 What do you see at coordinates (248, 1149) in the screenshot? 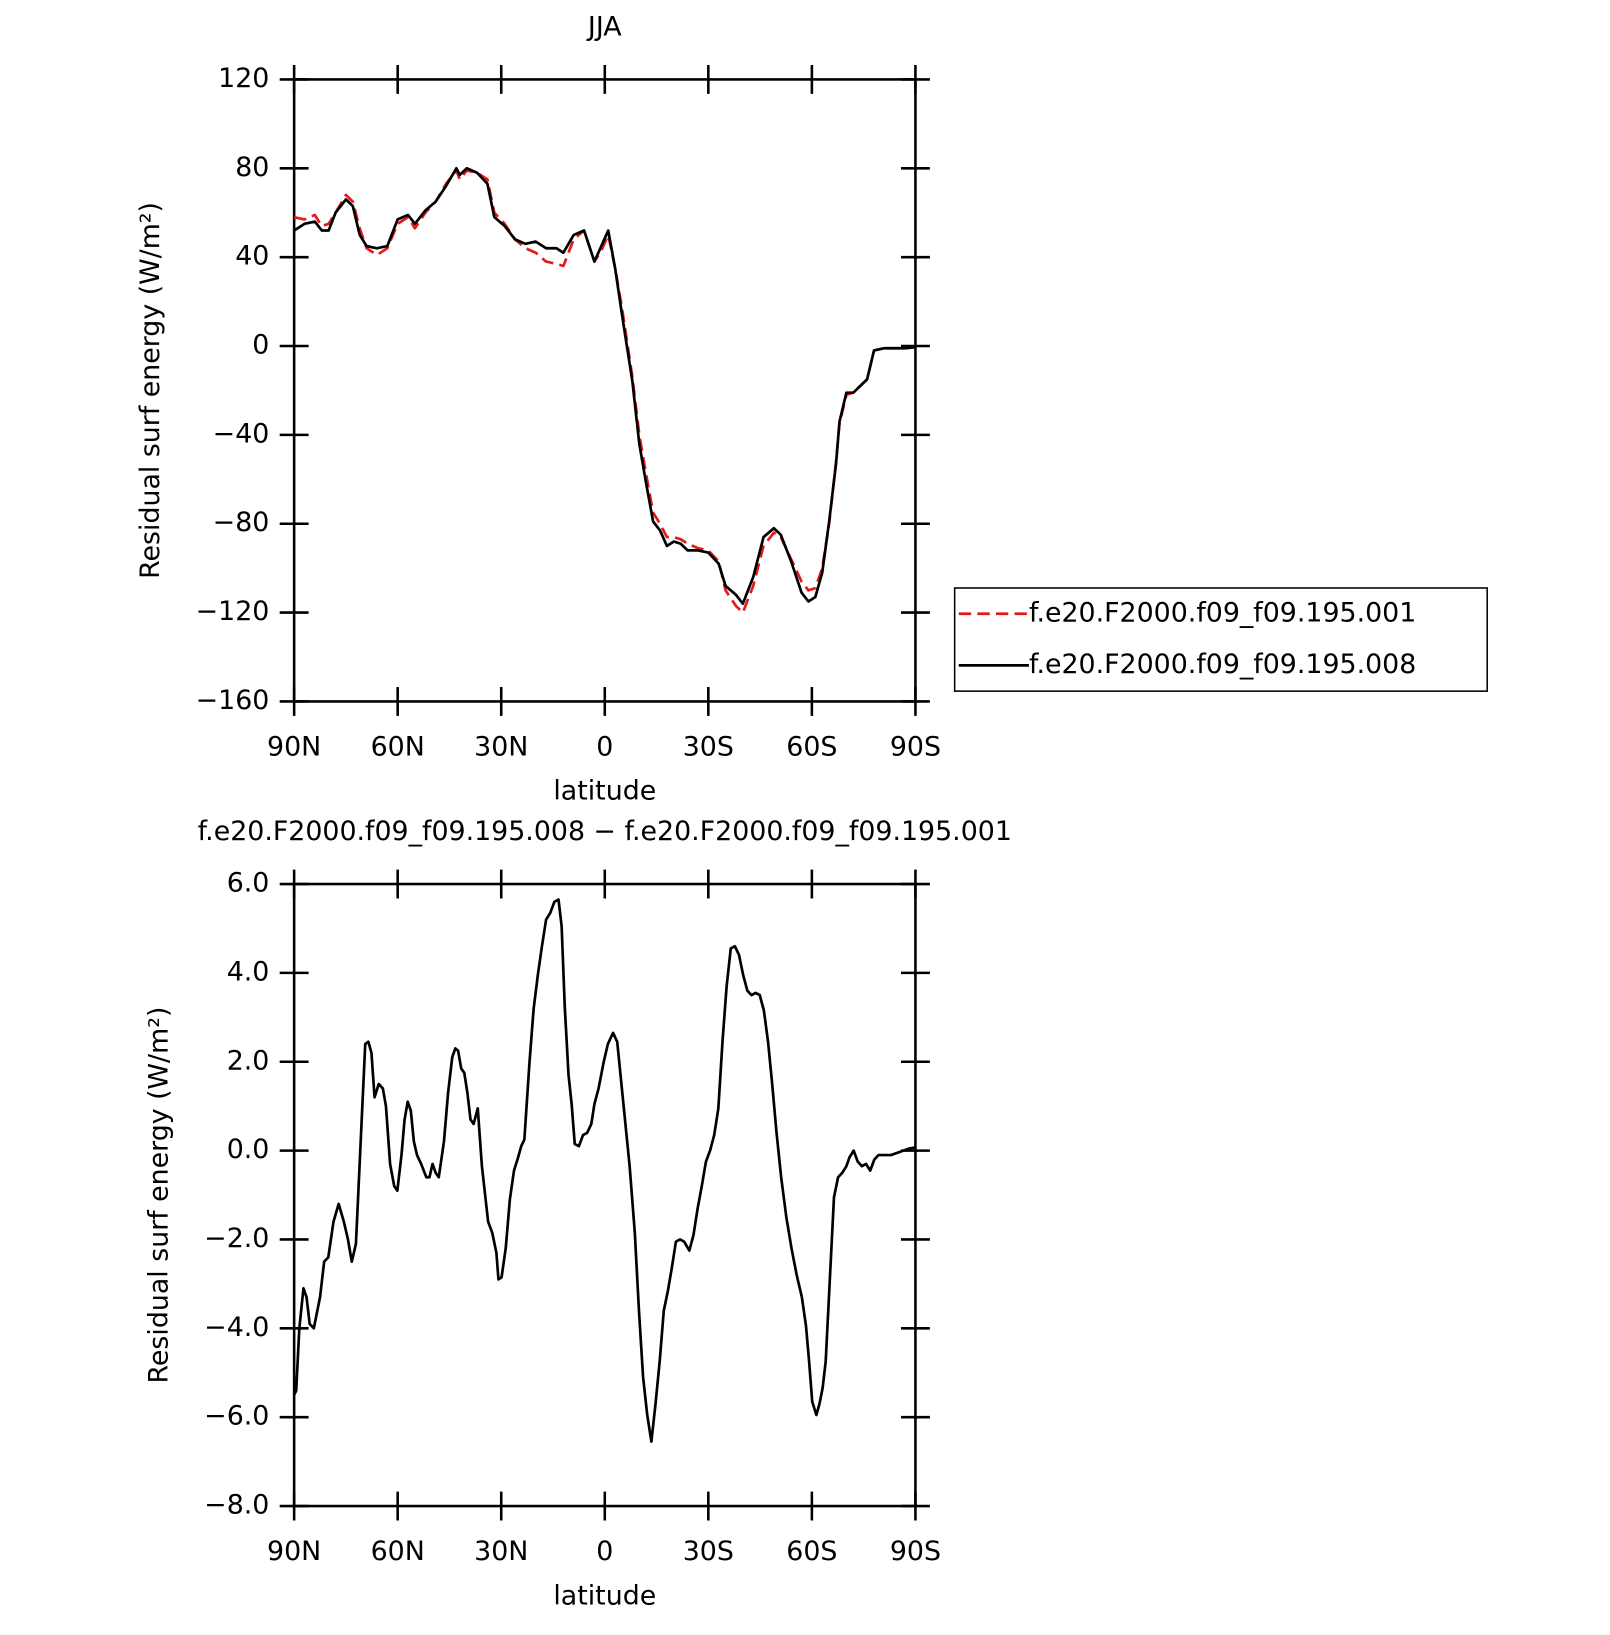
I see `y-tick-label: 0.0` at bounding box center [248, 1149].